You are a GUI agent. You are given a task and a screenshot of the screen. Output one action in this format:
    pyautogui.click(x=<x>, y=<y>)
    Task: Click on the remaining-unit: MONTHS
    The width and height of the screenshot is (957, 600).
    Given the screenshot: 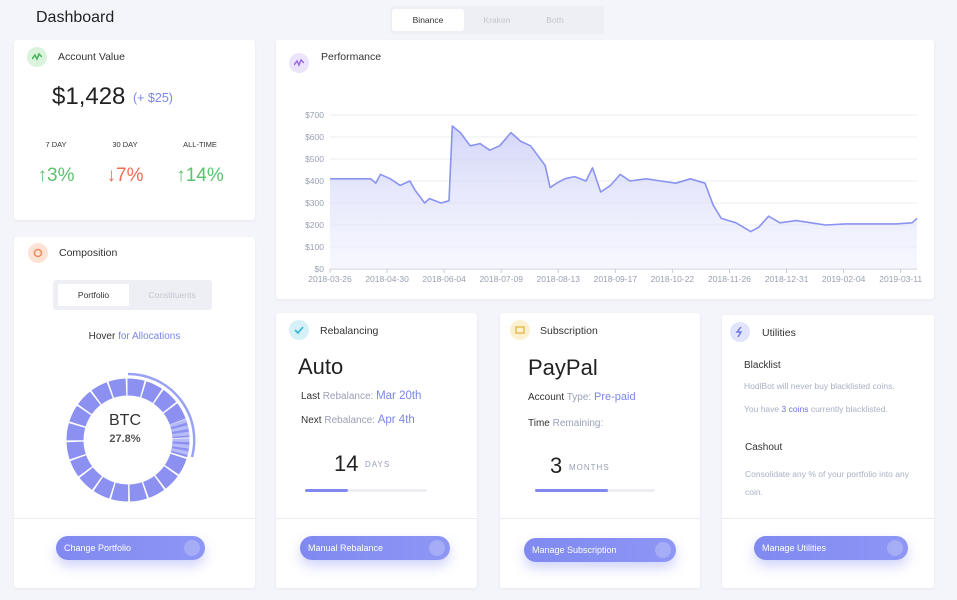 What is the action you would take?
    pyautogui.click(x=589, y=467)
    